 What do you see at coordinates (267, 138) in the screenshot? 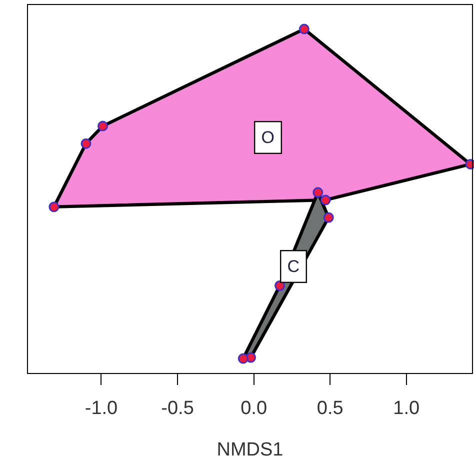
I see `annotation: O` at bounding box center [267, 138].